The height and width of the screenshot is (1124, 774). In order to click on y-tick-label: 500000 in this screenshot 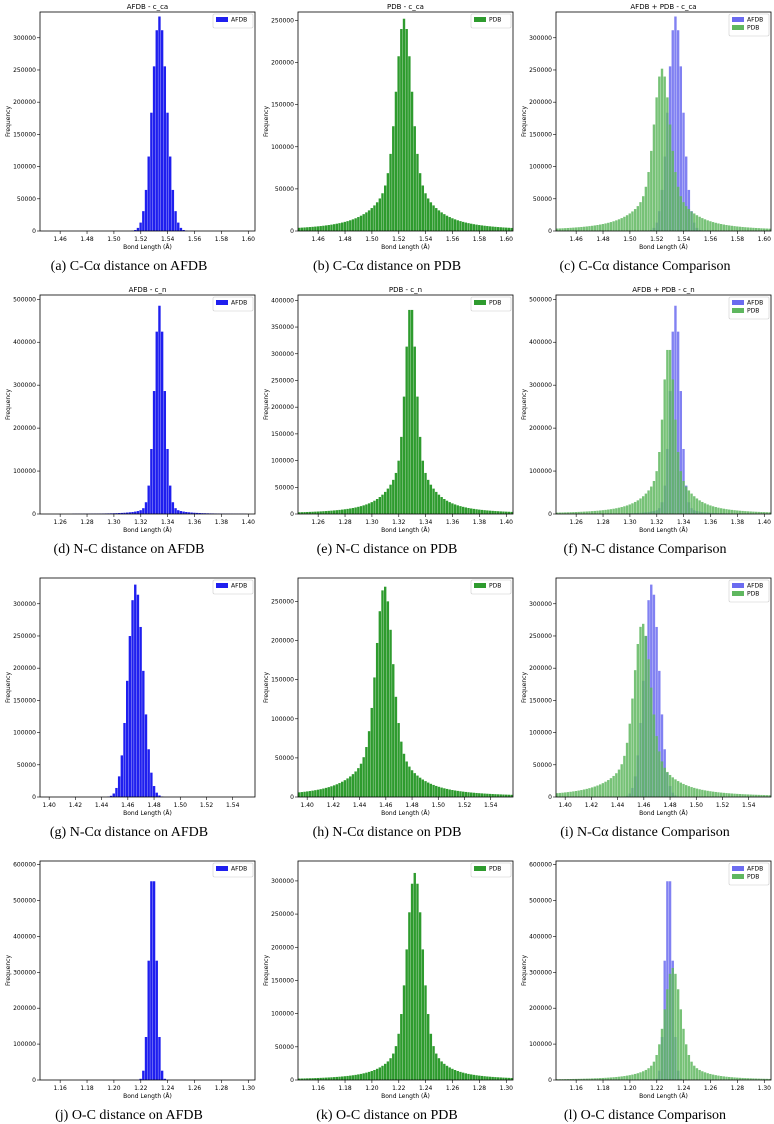, I will do `click(540, 299)`.